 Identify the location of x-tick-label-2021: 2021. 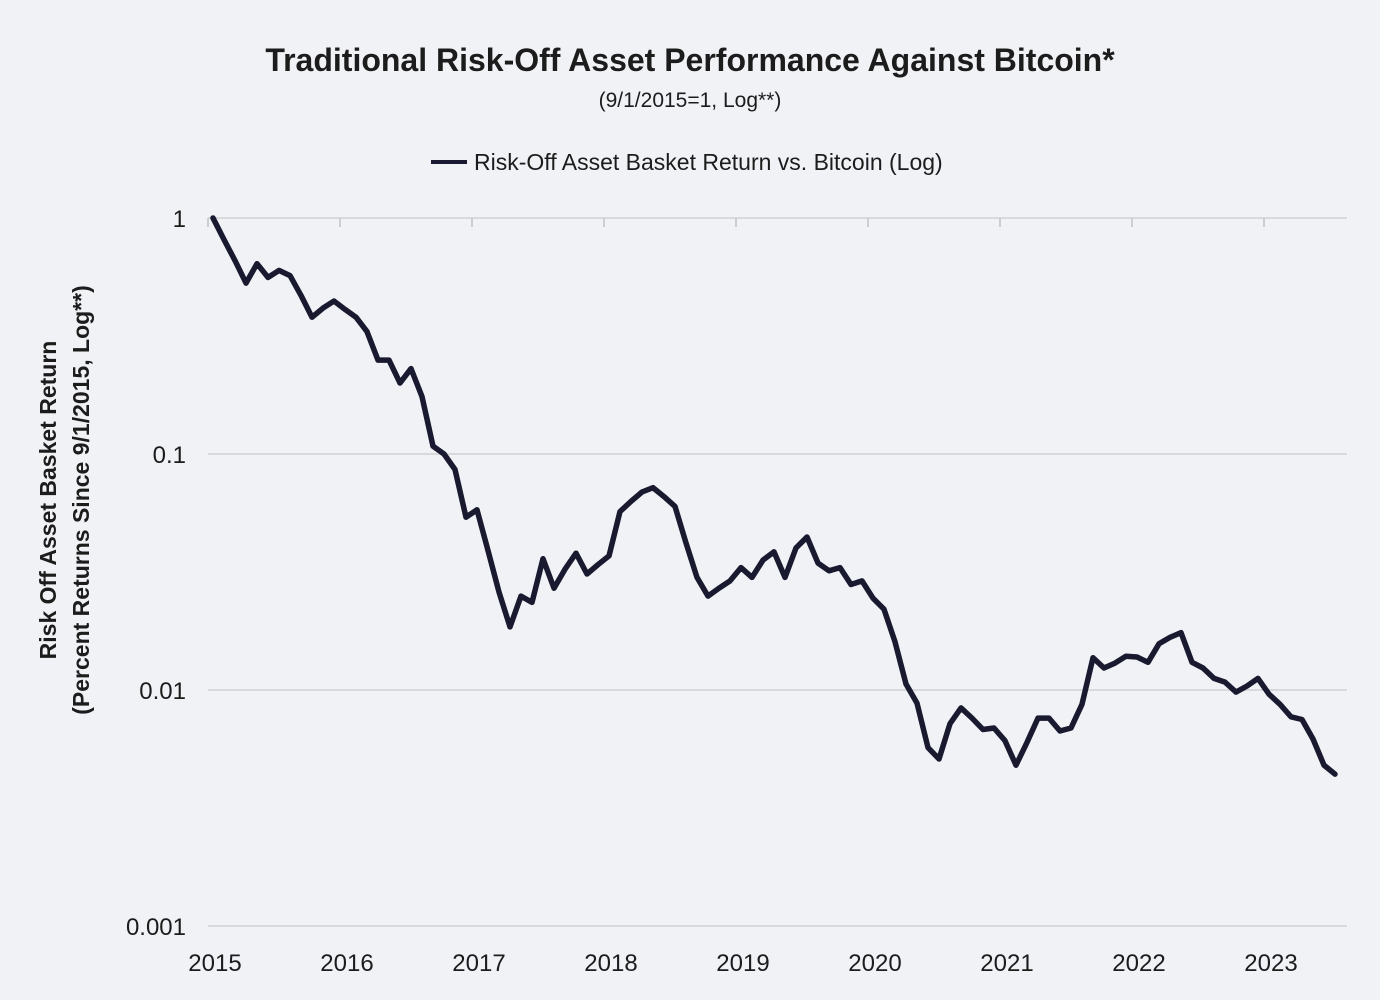
(1006, 963).